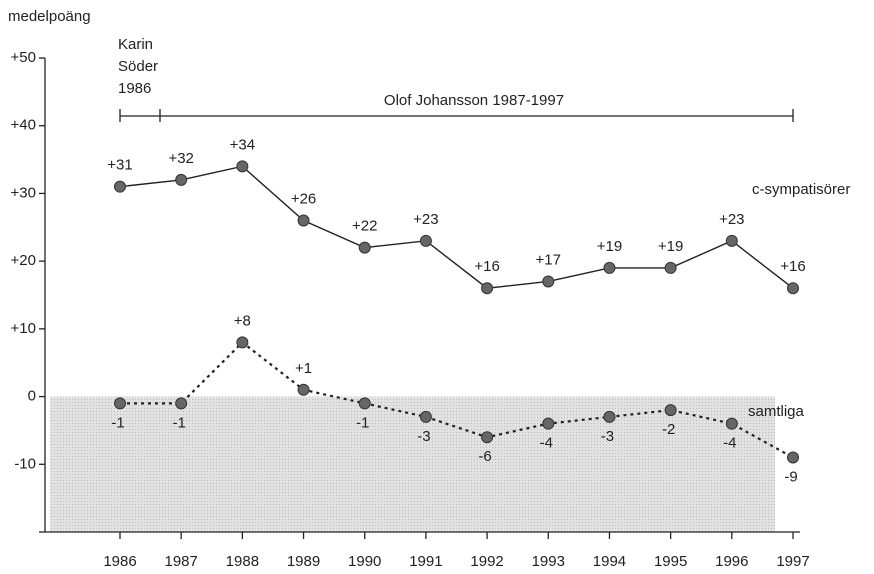 Image resolution: width=874 pixels, height=574 pixels. What do you see at coordinates (303, 368) in the screenshot?
I see `value-label: +1` at bounding box center [303, 368].